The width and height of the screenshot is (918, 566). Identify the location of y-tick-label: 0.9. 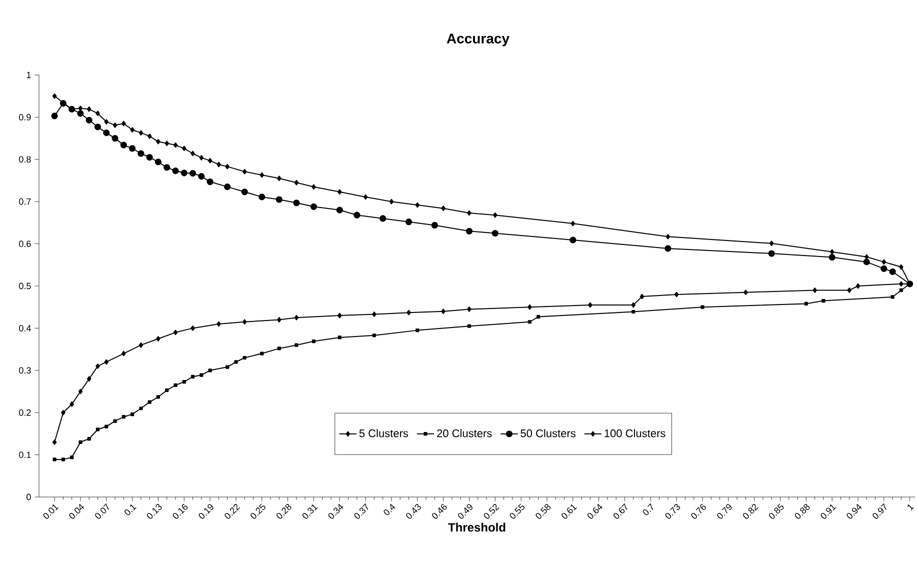
(25, 117).